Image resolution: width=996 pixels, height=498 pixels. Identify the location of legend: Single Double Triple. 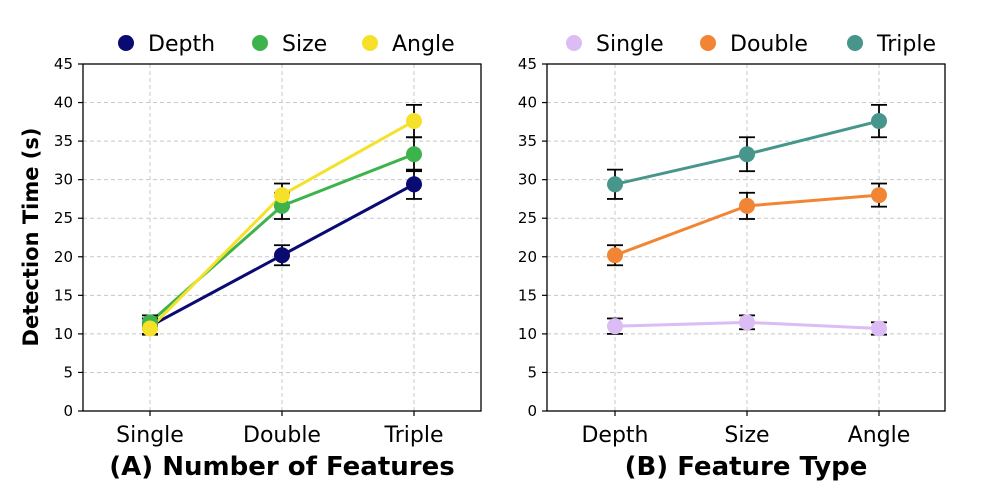
(751, 44).